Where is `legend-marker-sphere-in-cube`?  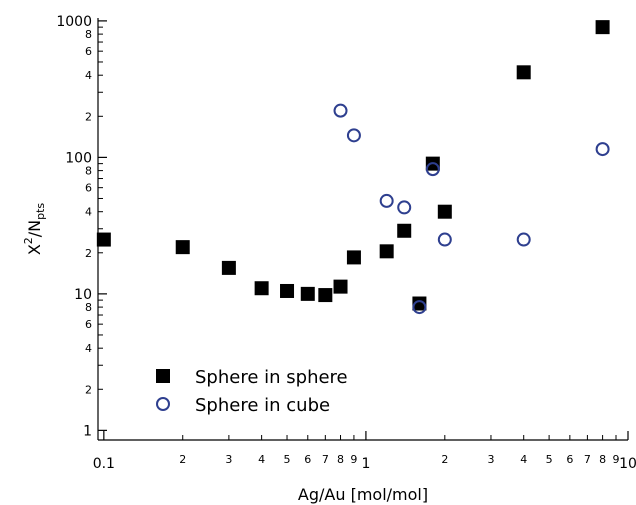 legend-marker-sphere-in-cube is located at coordinates (163, 404).